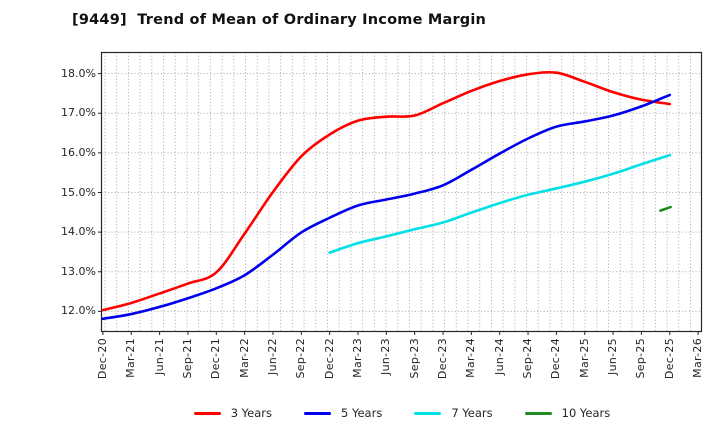 The height and width of the screenshot is (440, 720). What do you see at coordinates (102, 358) in the screenshot?
I see `x-tick-label: Dec-20` at bounding box center [102, 358].